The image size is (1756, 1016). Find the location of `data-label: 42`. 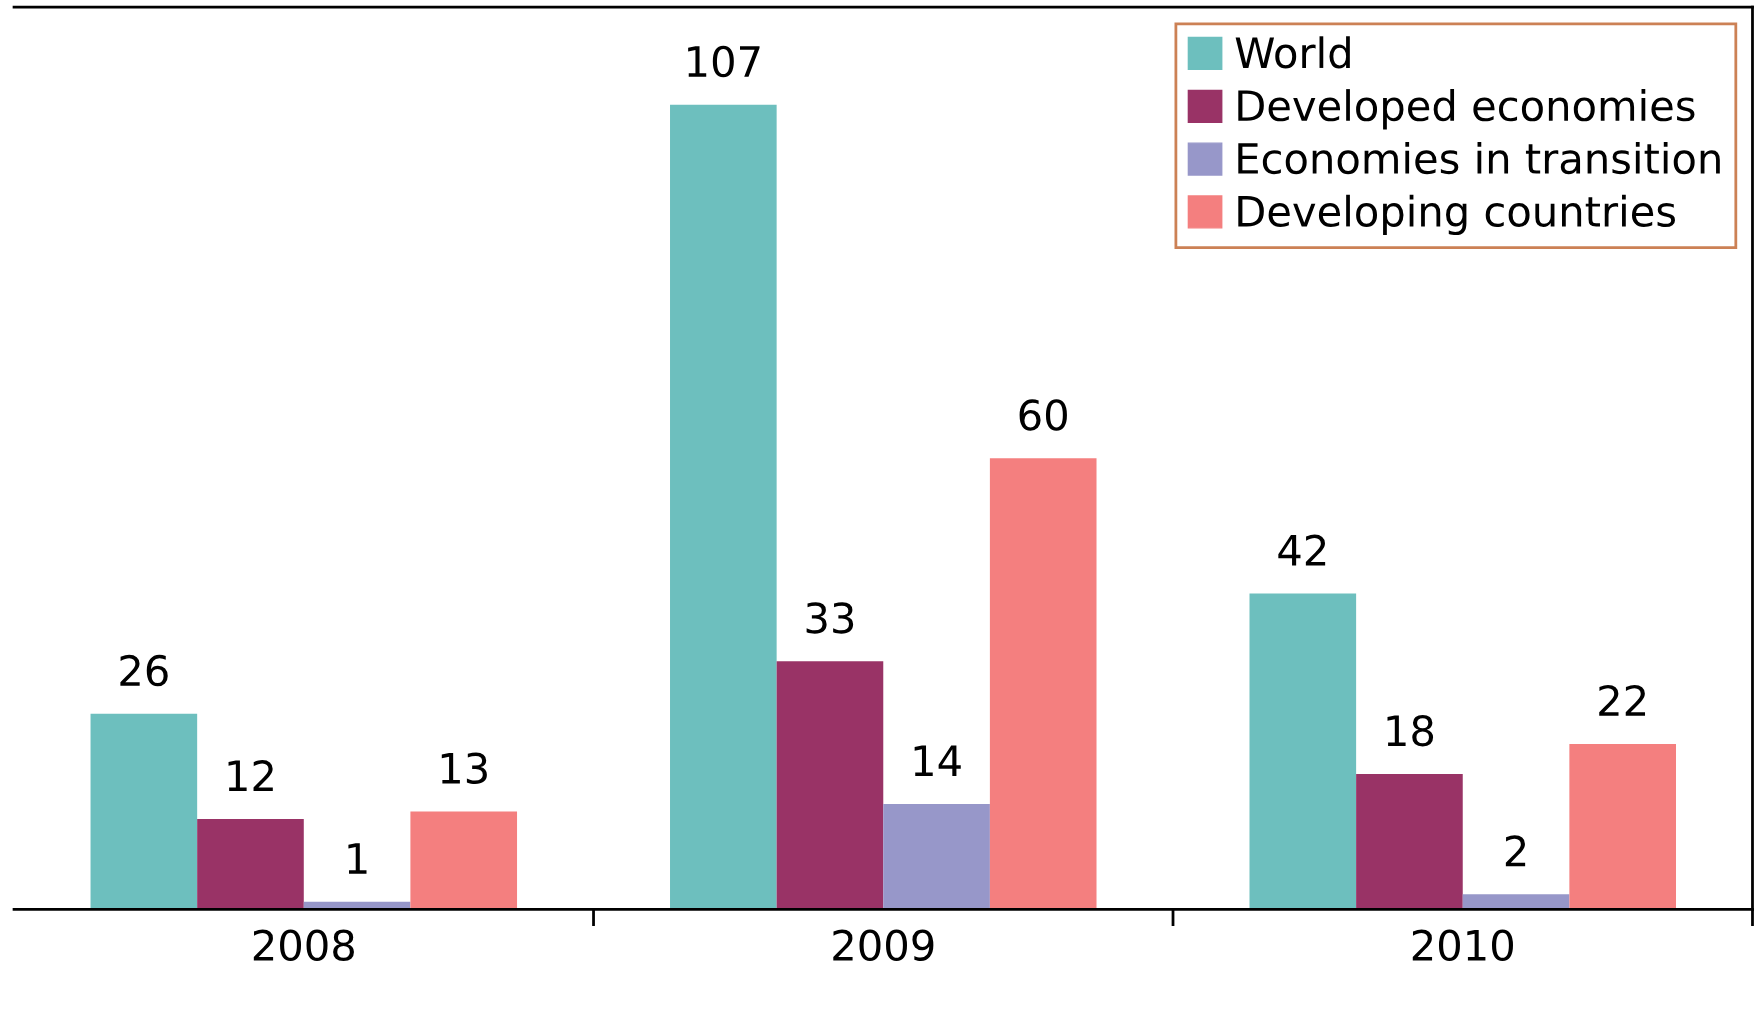

data-label: 42 is located at coordinates (1302, 550).